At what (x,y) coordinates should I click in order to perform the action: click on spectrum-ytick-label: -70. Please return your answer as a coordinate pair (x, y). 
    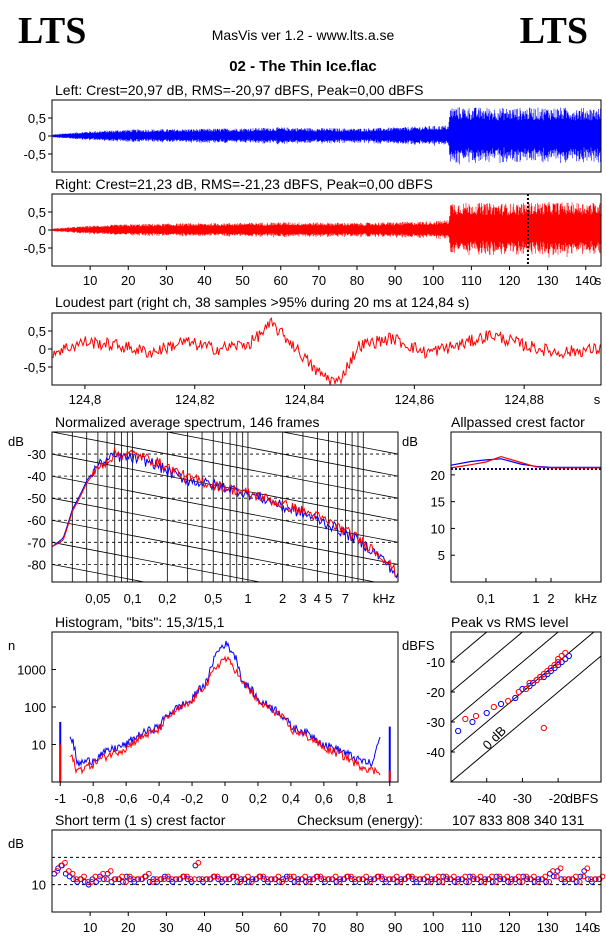
    Looking at the image, I should click on (36, 542).